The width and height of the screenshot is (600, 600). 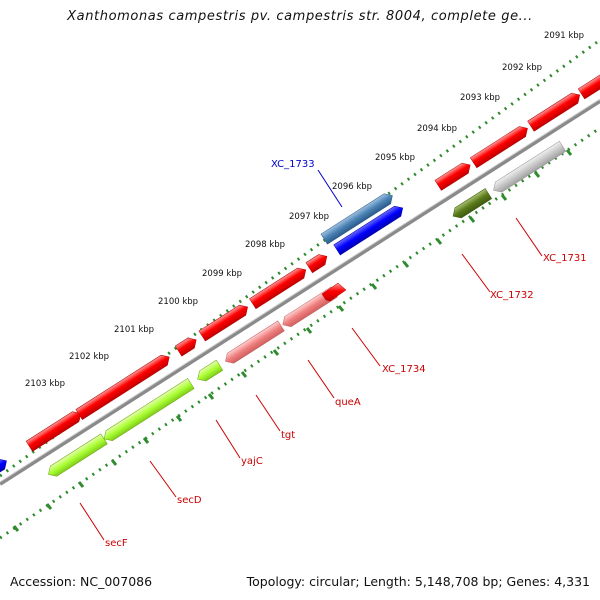 I want to click on gene-forward-b, so click(x=588, y=82).